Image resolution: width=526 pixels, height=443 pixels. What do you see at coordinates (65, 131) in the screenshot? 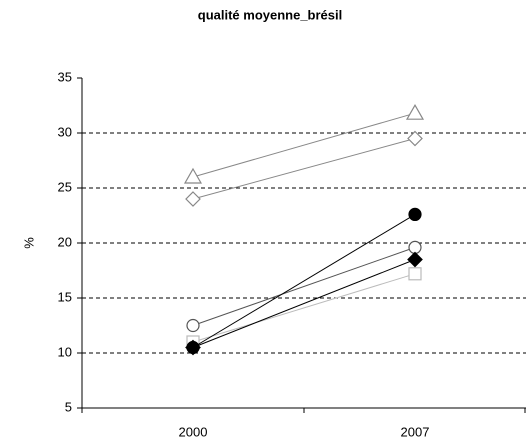
I see `y-tick-label: 30` at bounding box center [65, 131].